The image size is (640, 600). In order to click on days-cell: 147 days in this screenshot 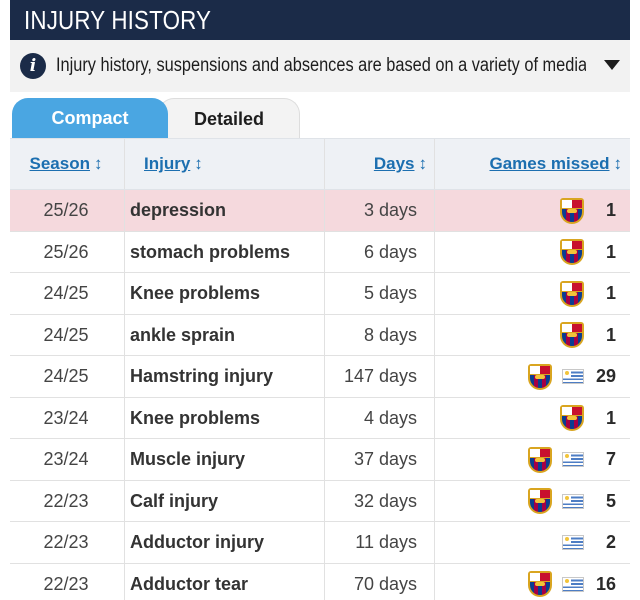, I will do `click(380, 376)`.